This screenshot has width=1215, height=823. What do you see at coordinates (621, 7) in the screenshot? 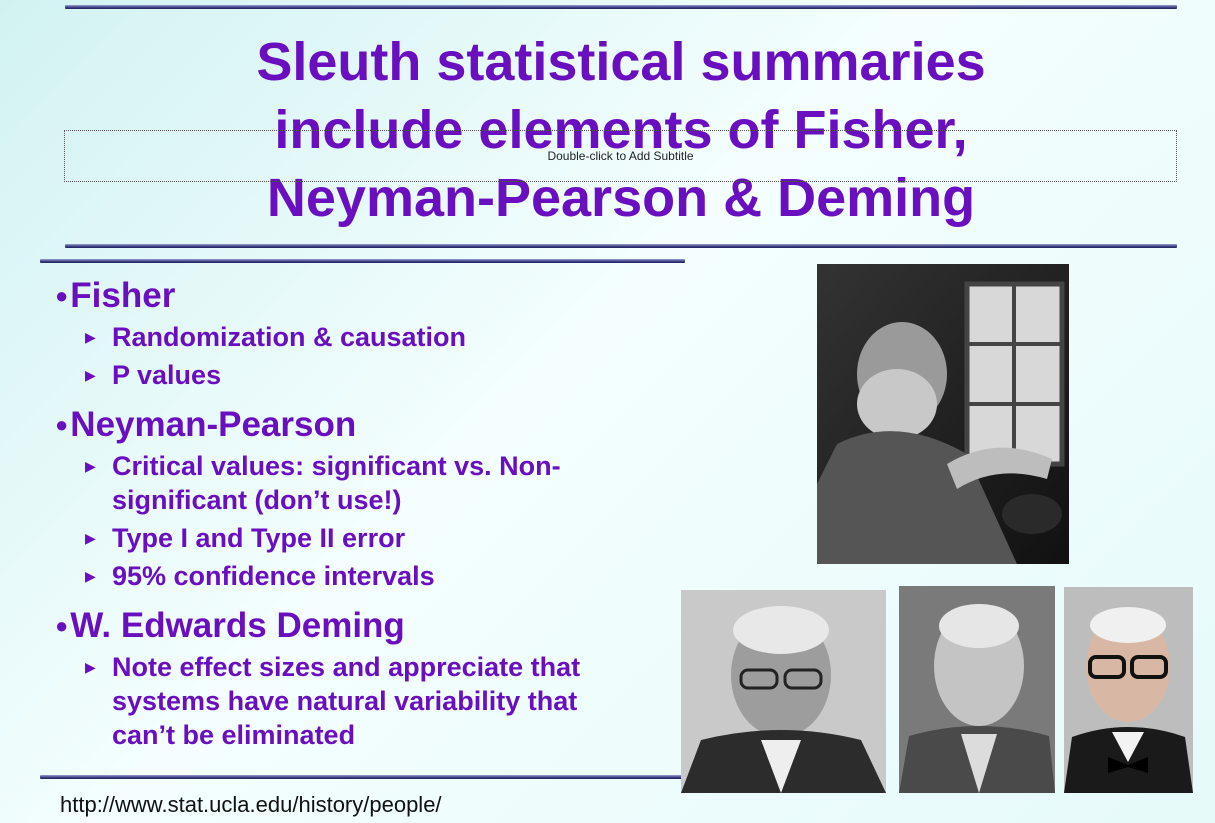
I see `top-rule` at bounding box center [621, 7].